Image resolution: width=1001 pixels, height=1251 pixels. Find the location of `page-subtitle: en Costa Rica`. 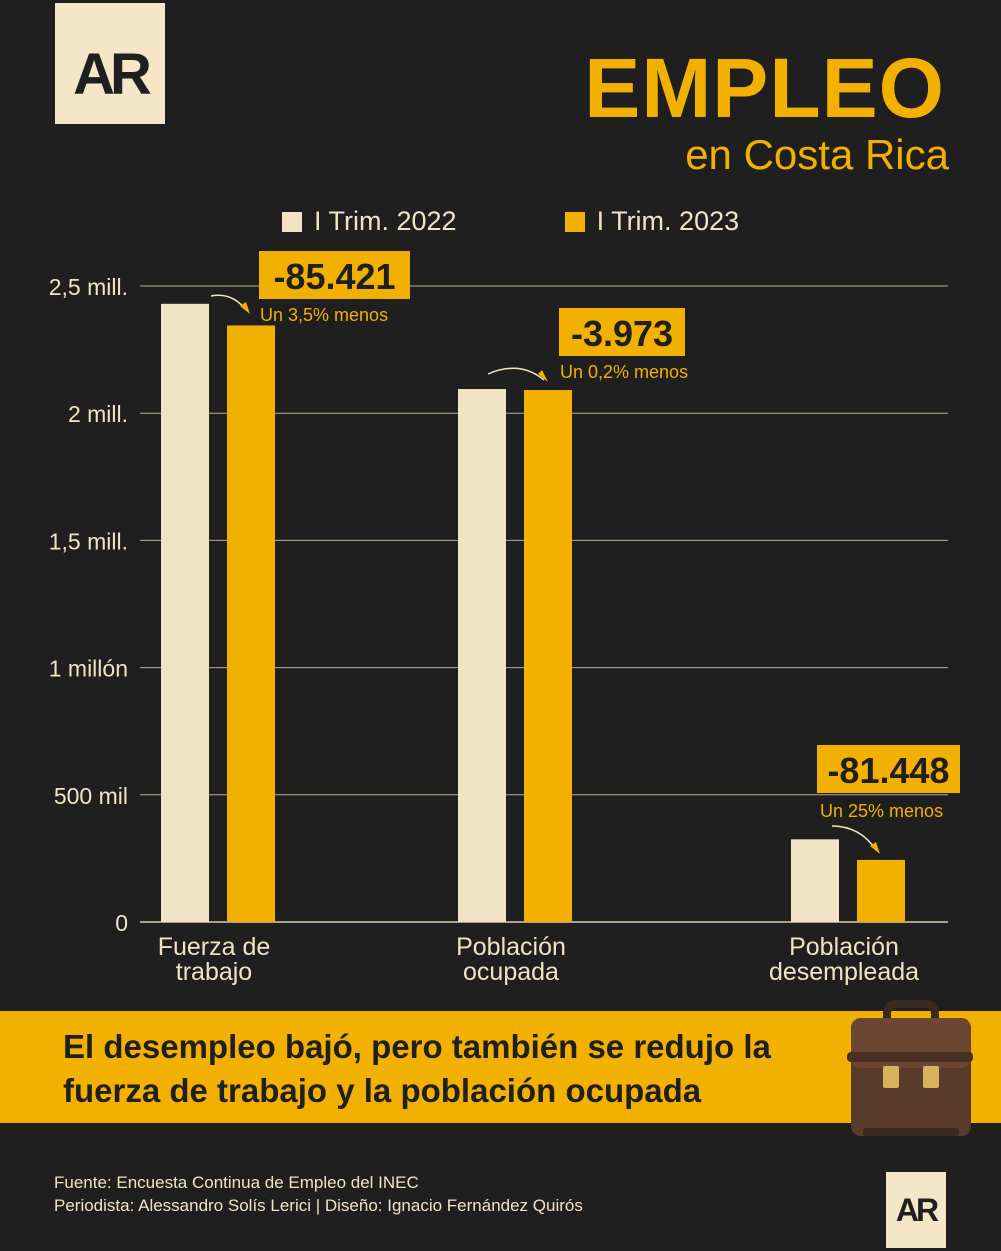

page-subtitle: en Costa Rica is located at coordinates (817, 154).